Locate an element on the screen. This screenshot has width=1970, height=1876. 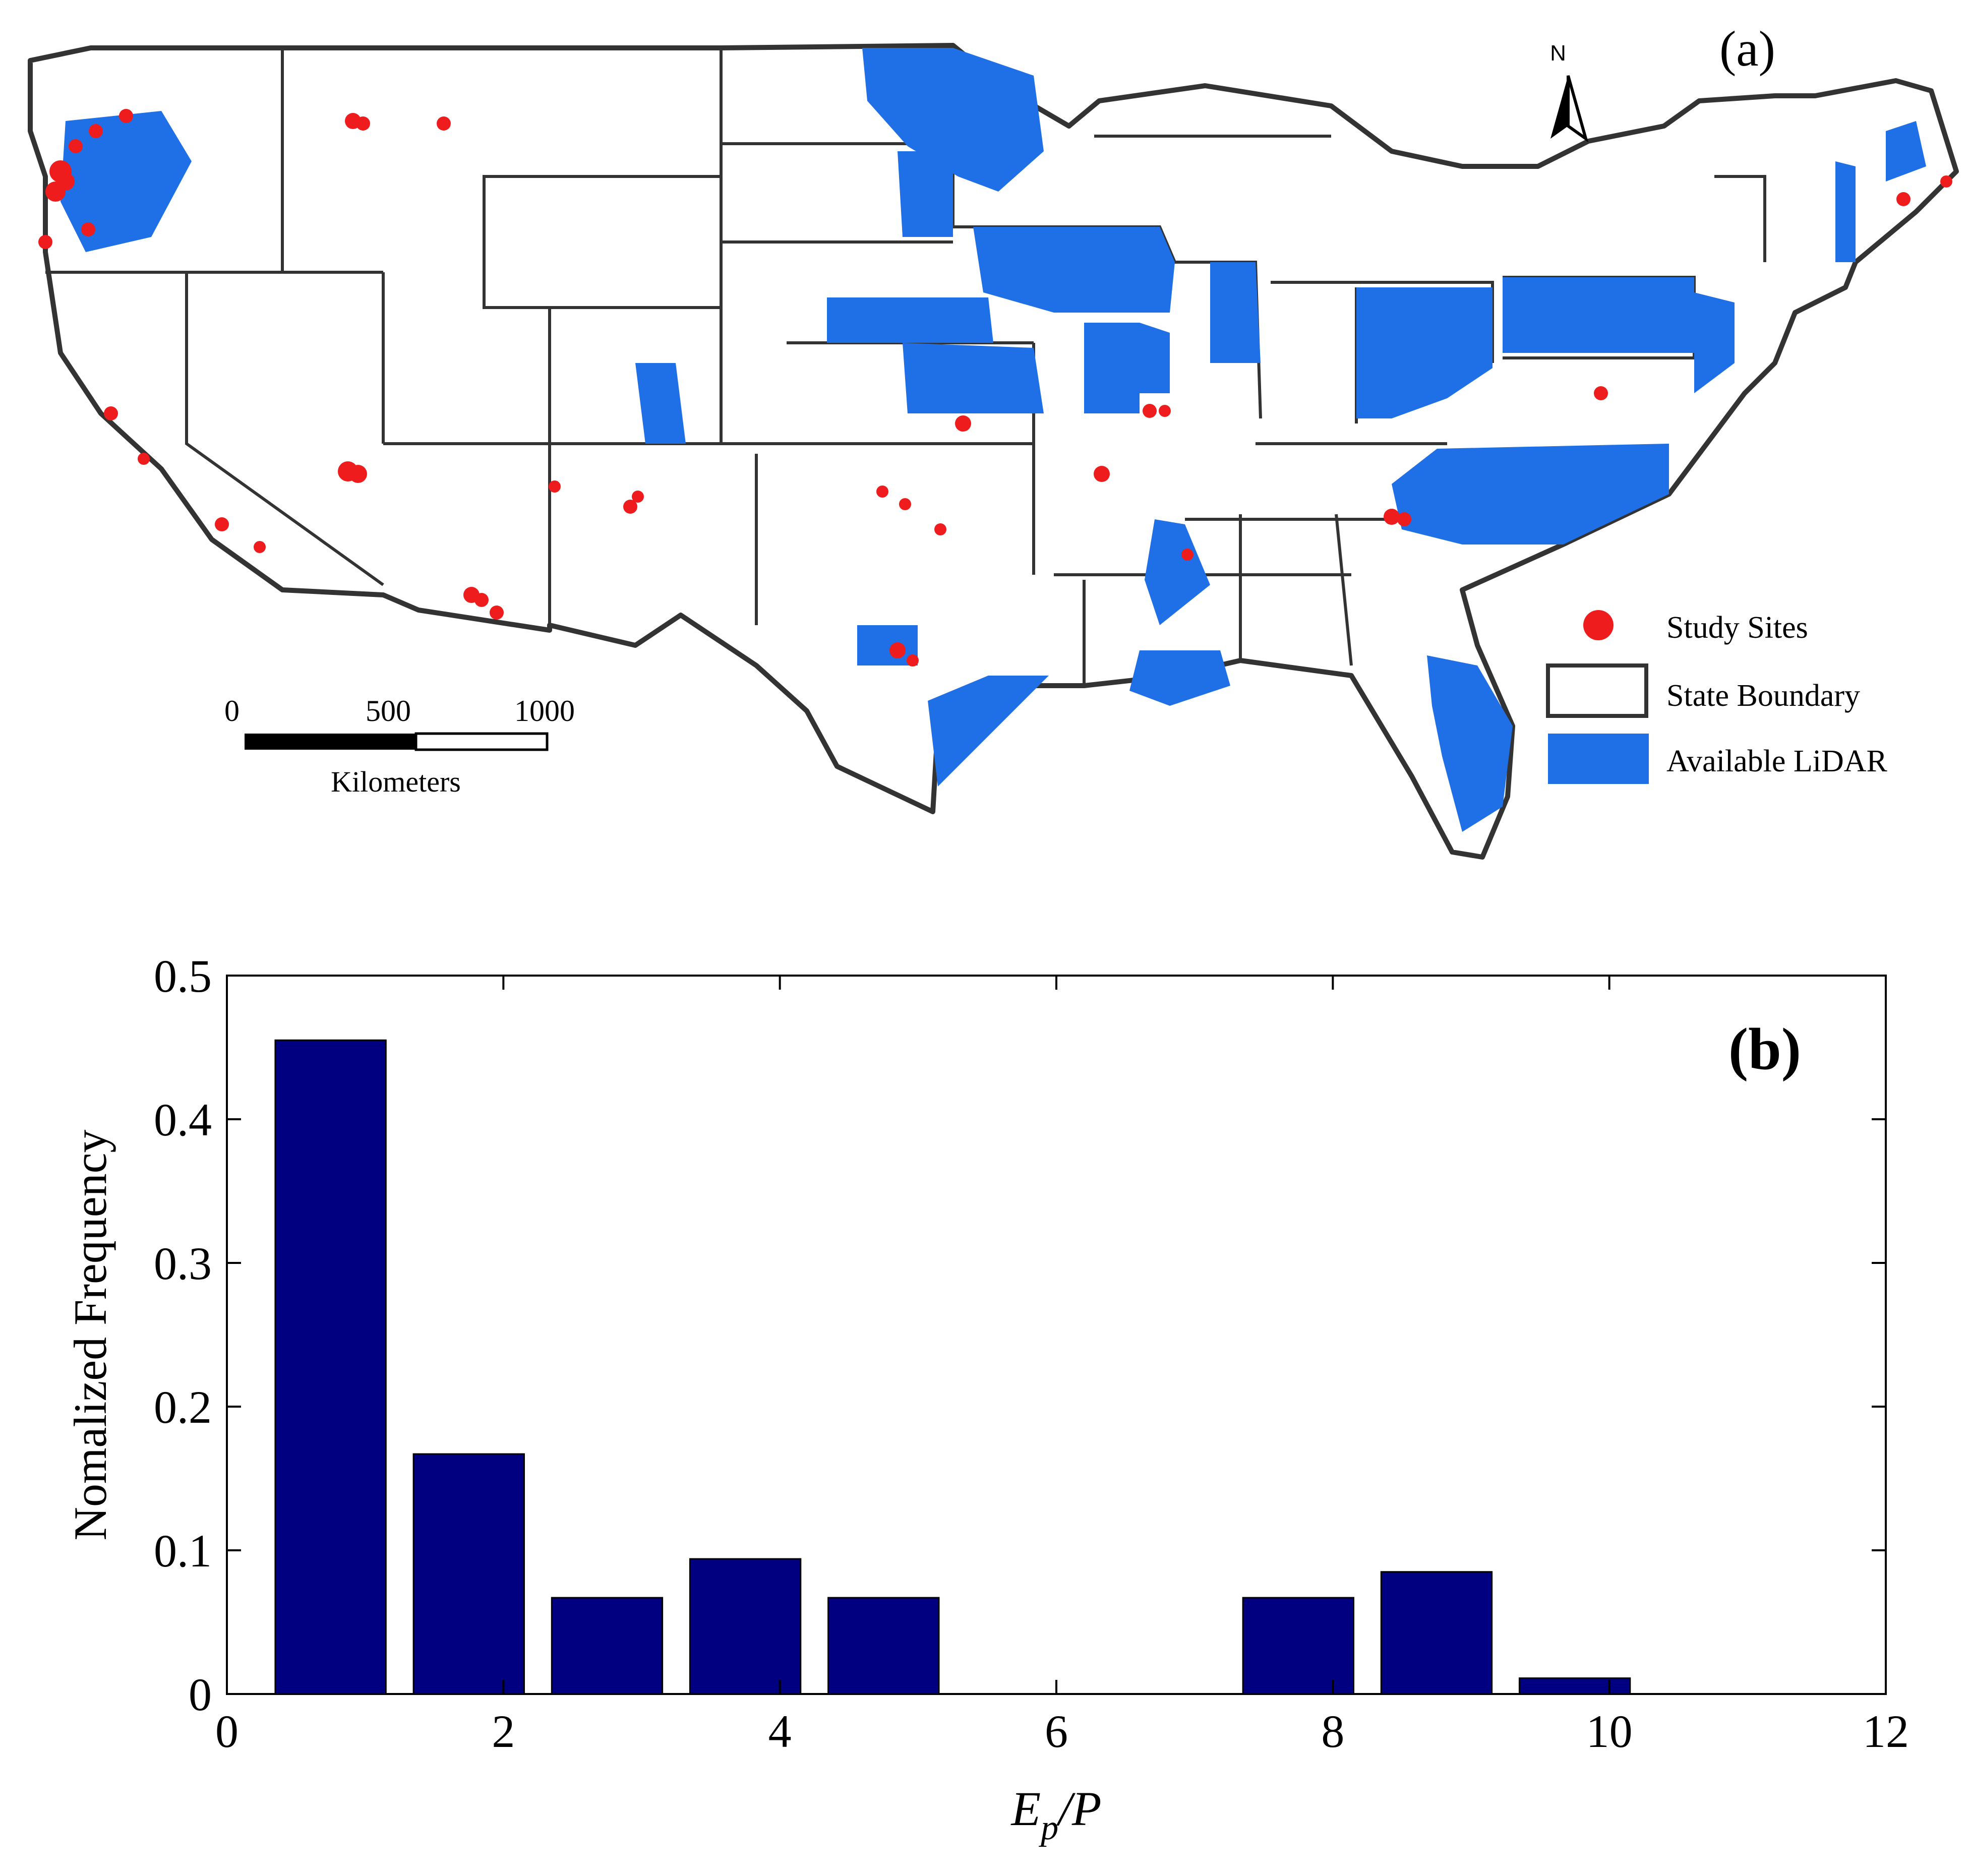
north-label: N is located at coordinates (1558, 53).